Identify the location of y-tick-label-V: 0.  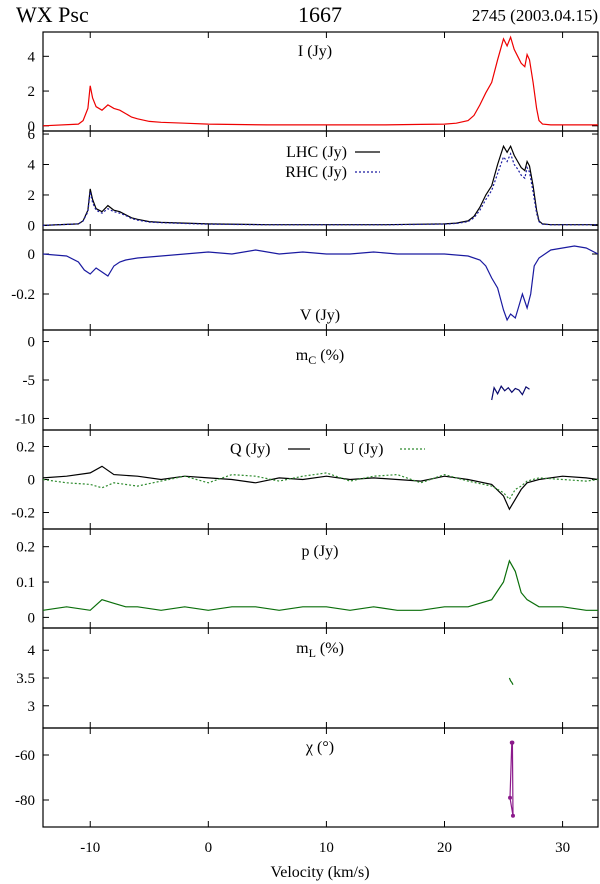
(32, 255).